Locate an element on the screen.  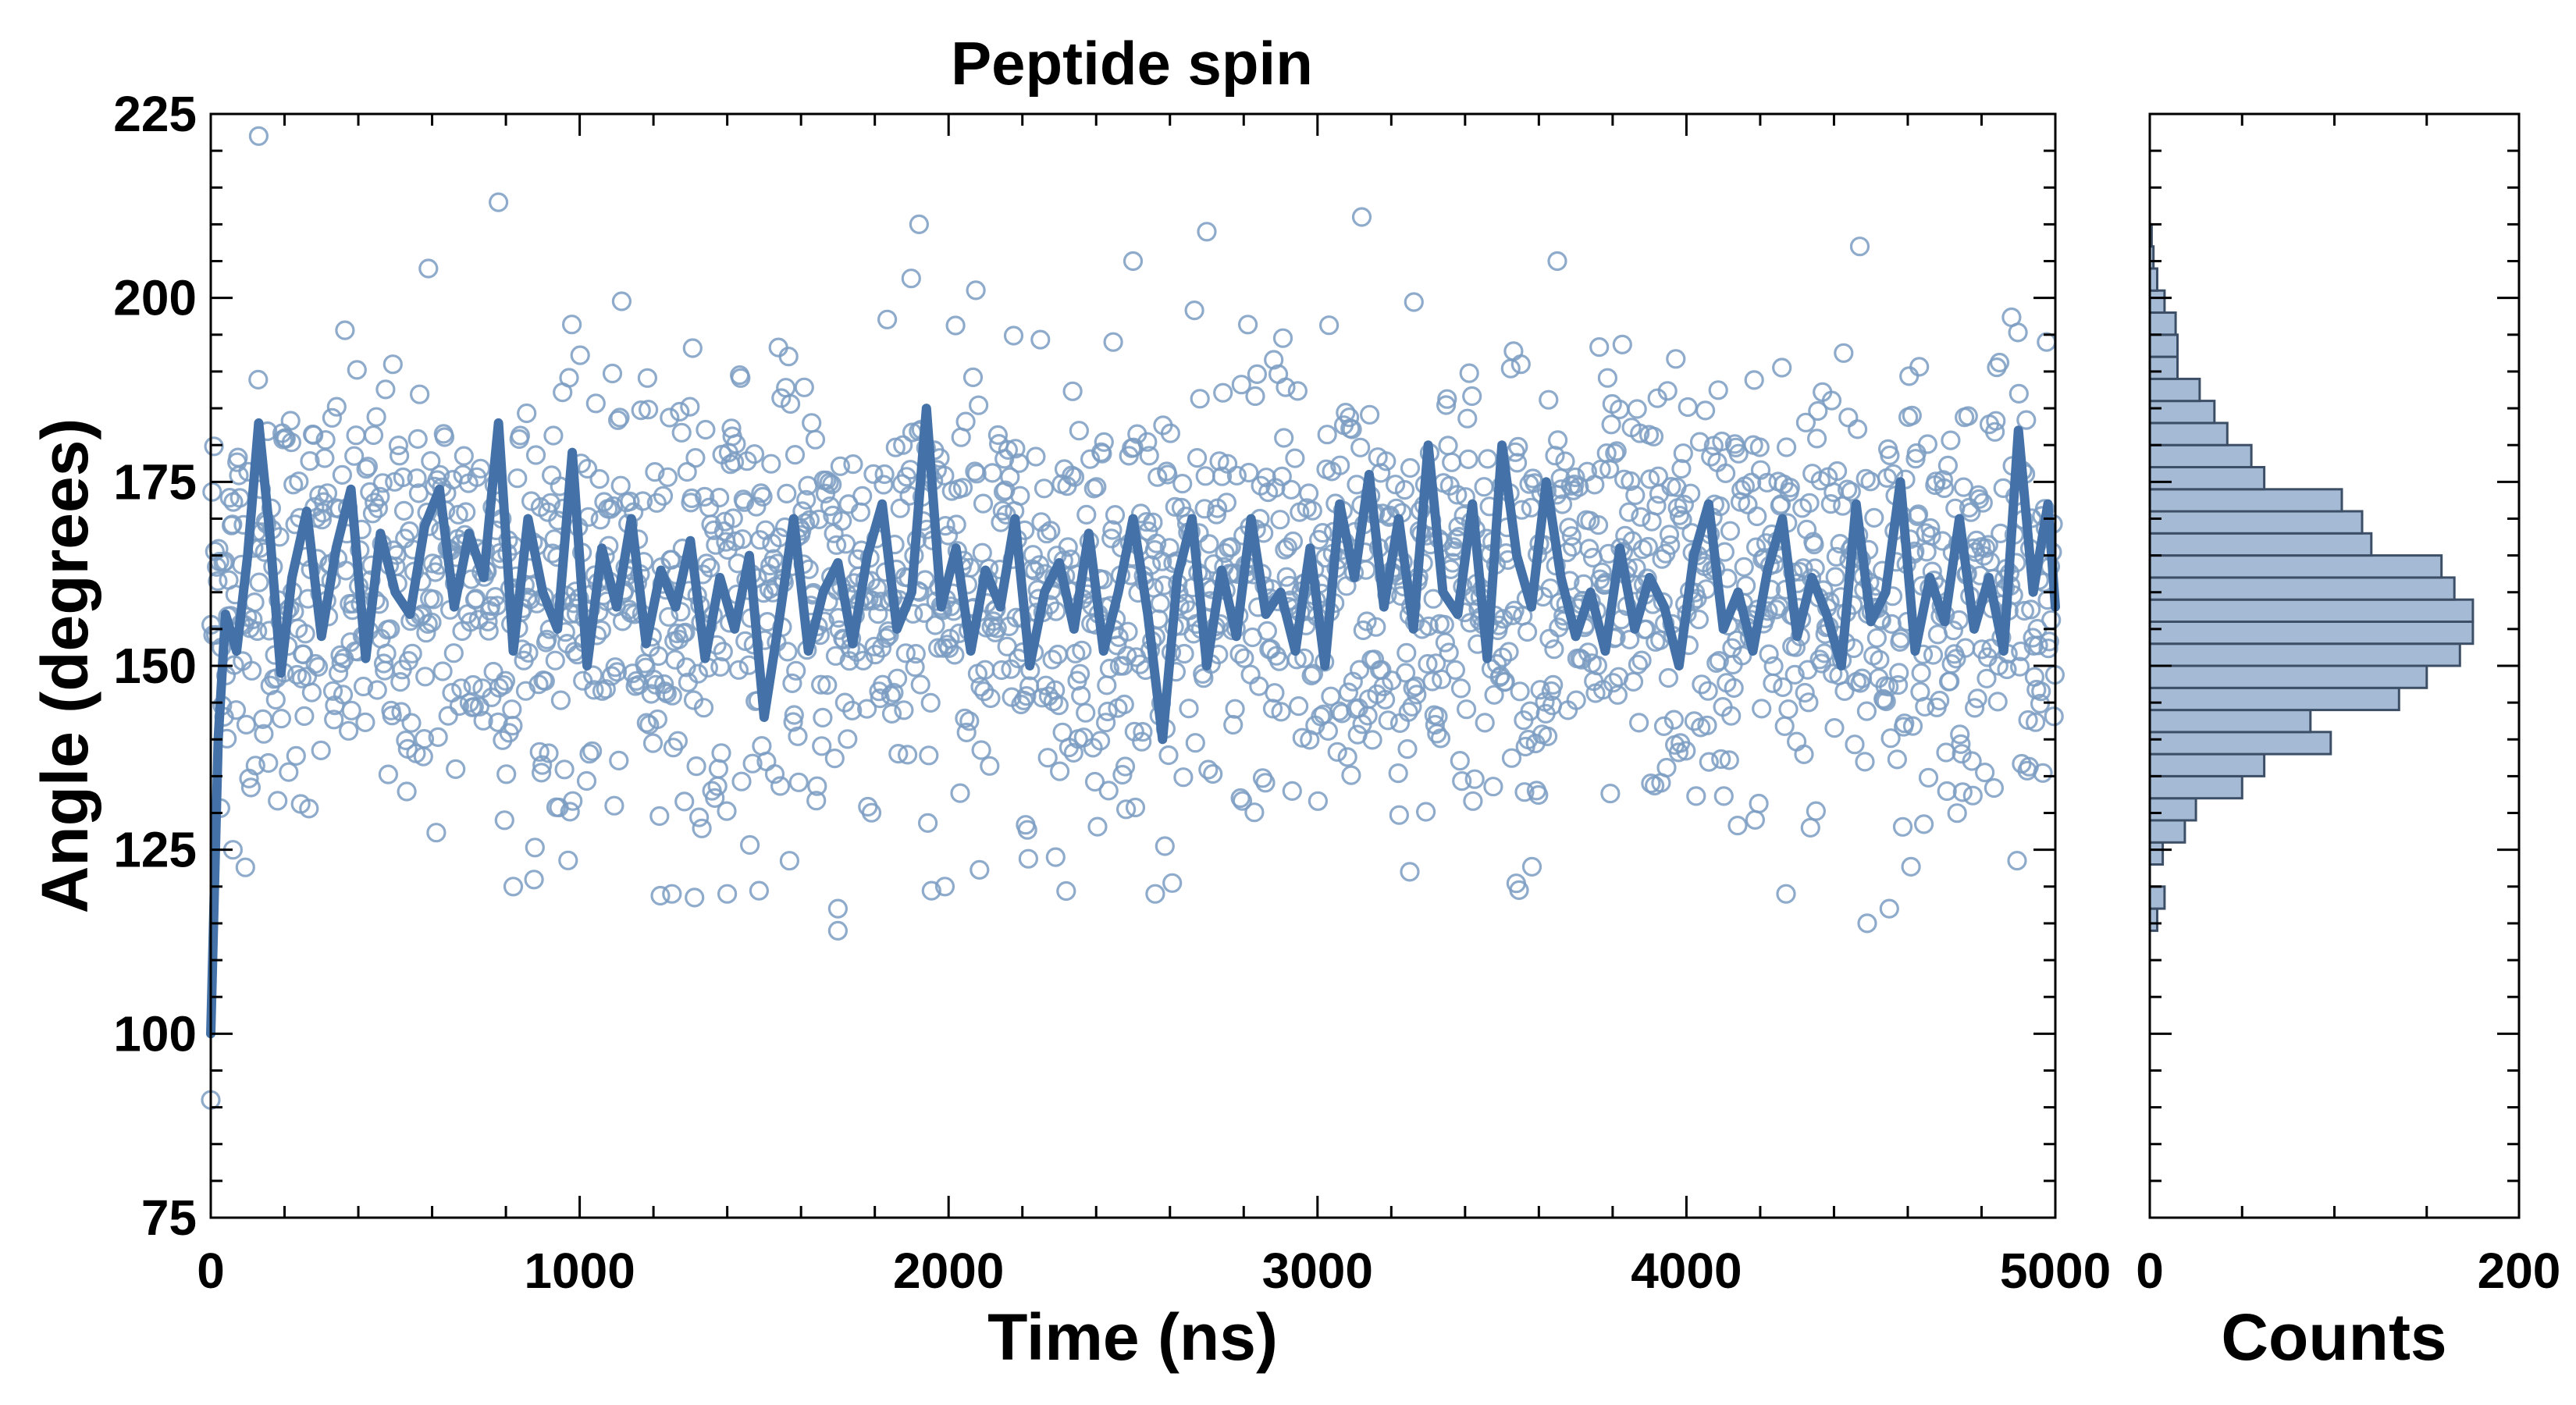
x-tick-label: 0 is located at coordinates (211, 1271).